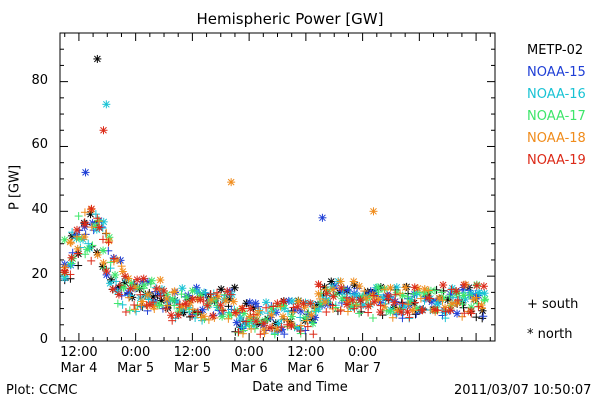 This screenshot has width=600, height=400. Describe the element at coordinates (555, 50) in the screenshot. I see `legend-entry: METP-02` at that location.